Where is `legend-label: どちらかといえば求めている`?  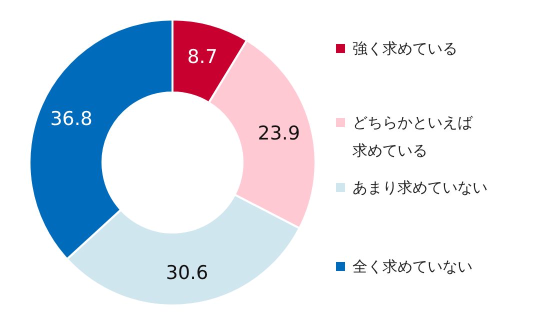 legend-label: どちらかといえば求めている is located at coordinates (413, 137).